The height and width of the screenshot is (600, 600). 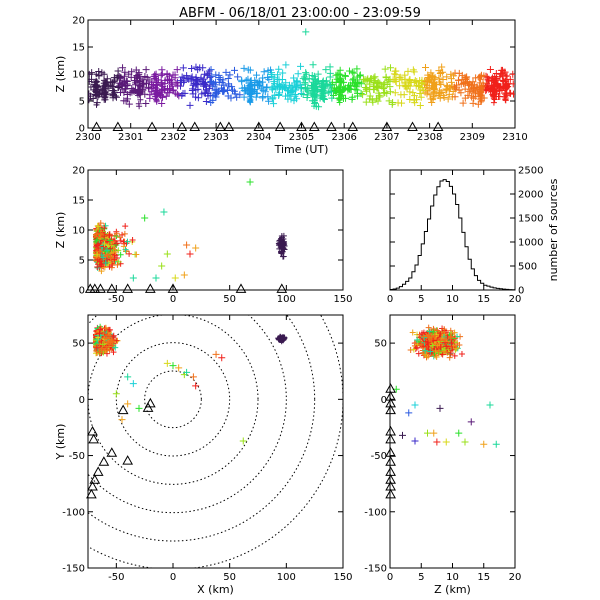 I want to click on x-tick-label: 50, so click(x=229, y=299).